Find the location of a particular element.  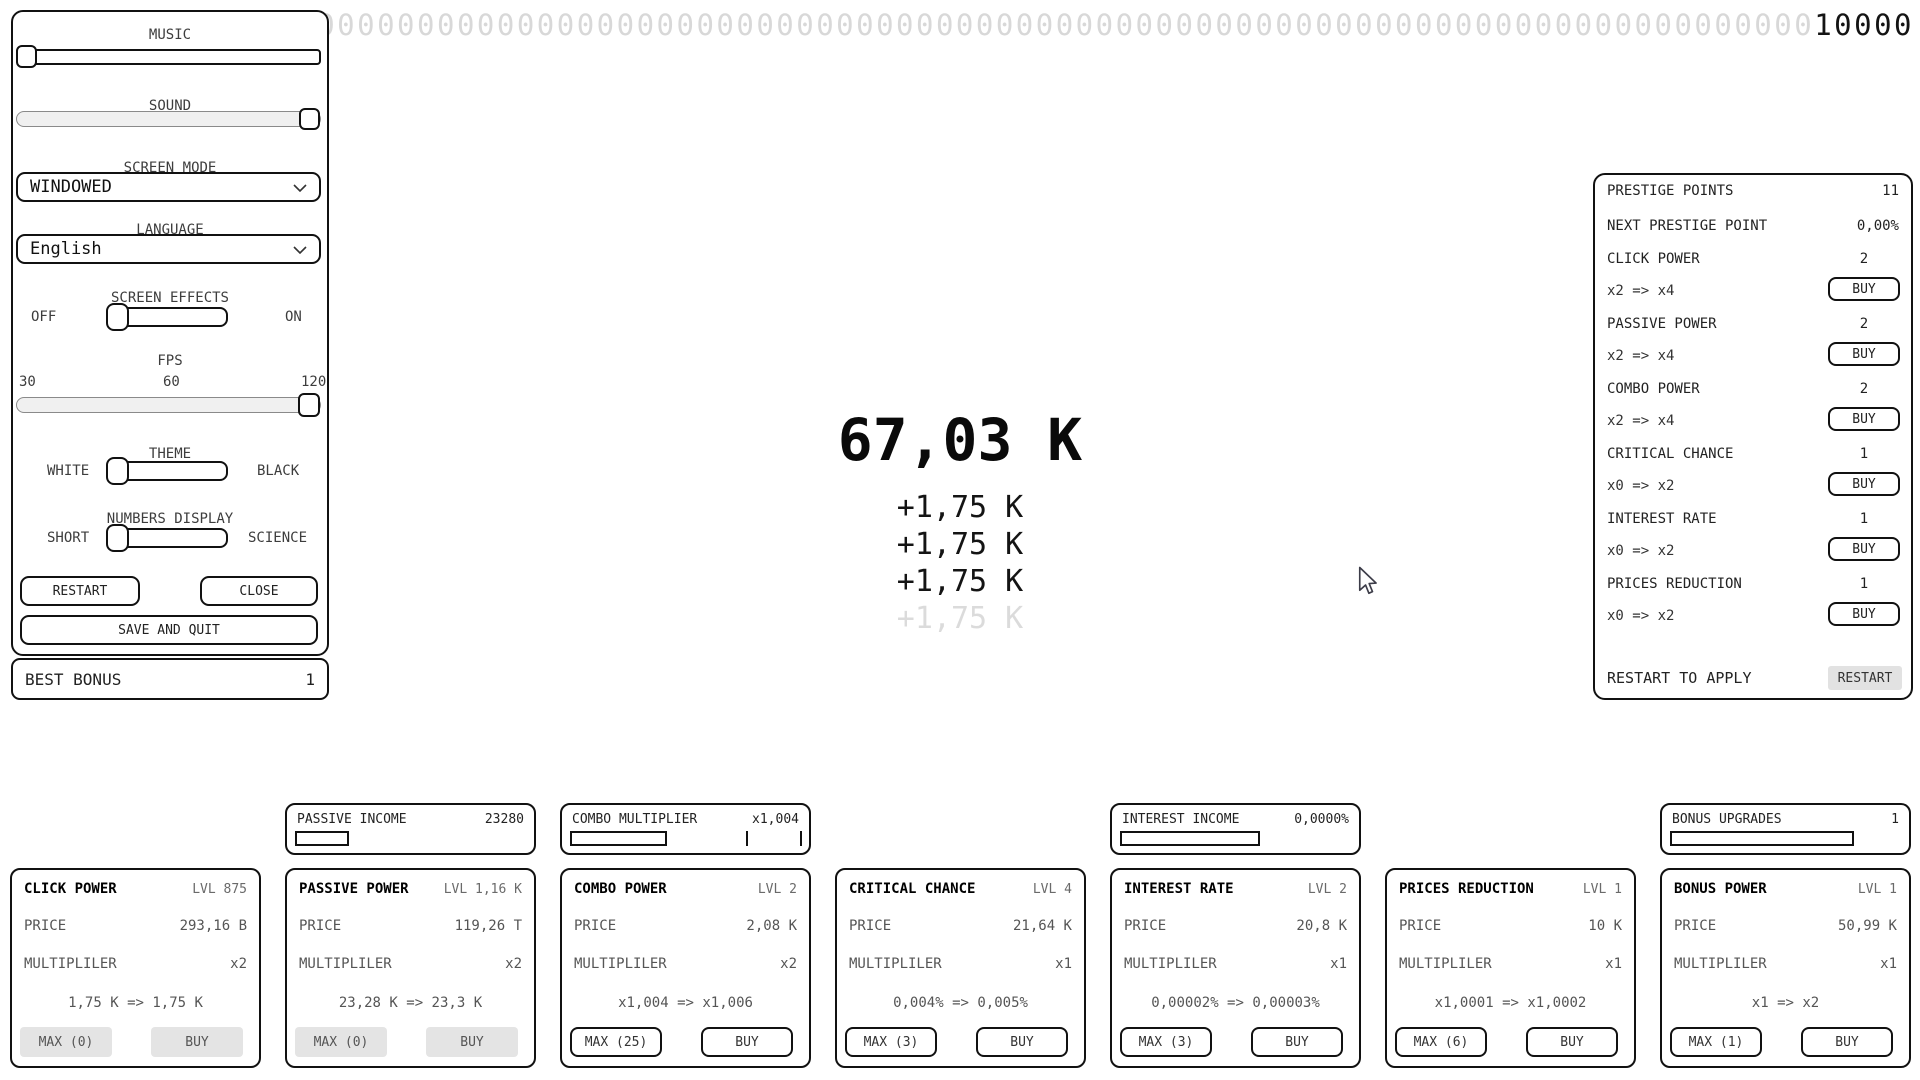

price-value: 21,64 K is located at coordinates (1042, 926).